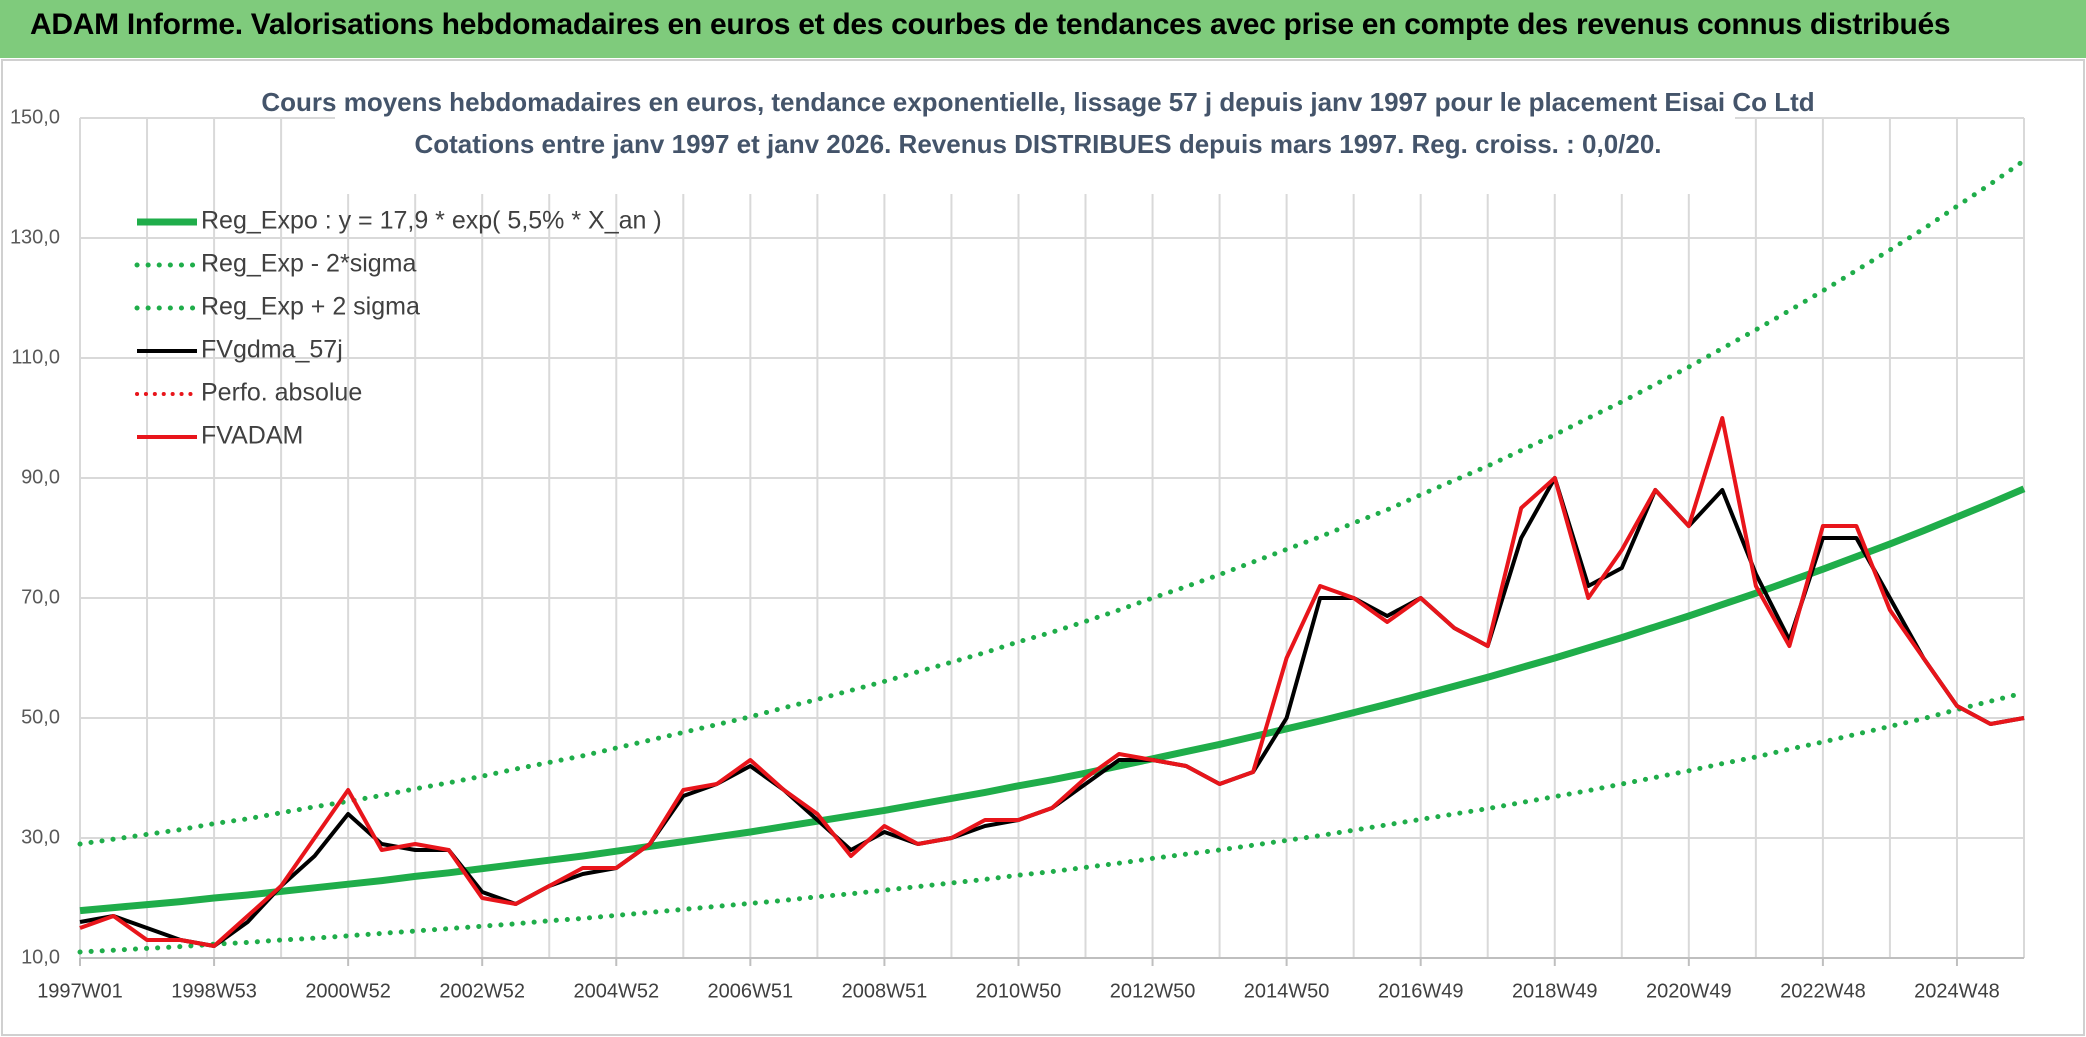 This screenshot has height=1037, width=2086. I want to click on x-tick-label: 2008W51, so click(885, 991).